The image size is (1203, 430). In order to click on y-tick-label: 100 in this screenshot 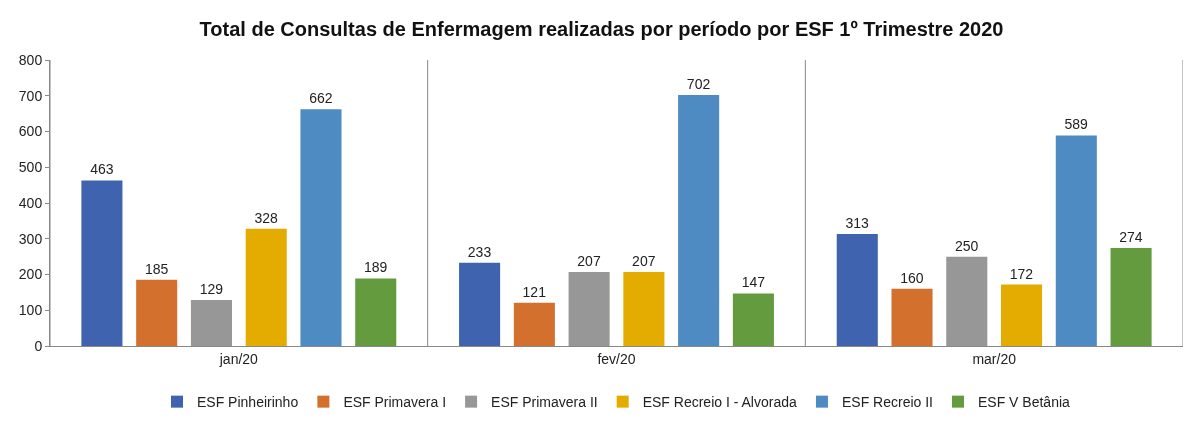, I will do `click(30, 310)`.